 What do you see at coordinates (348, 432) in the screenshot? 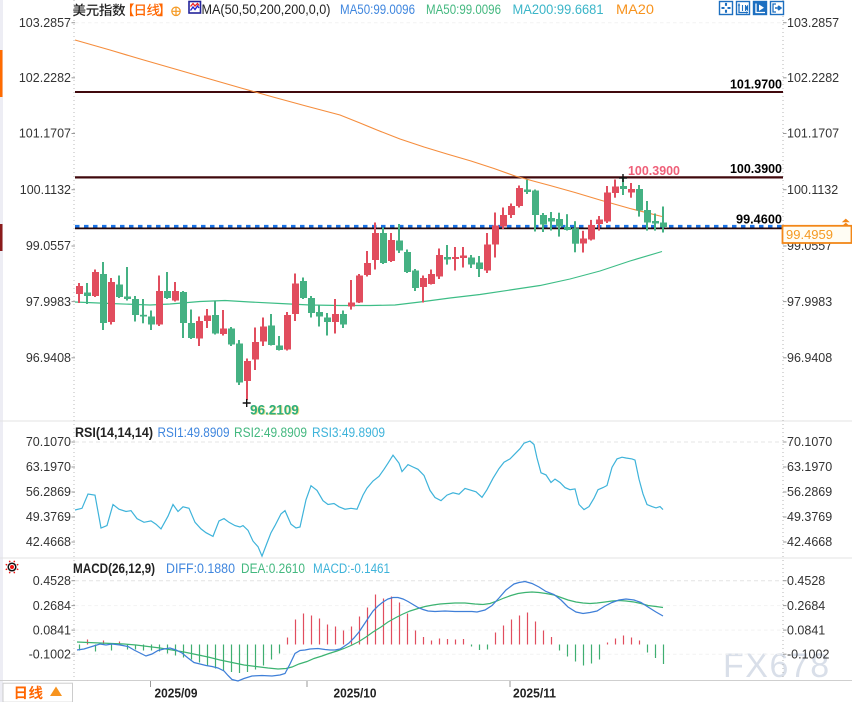
I see `svg-text: RSI3:49.8909` at bounding box center [348, 432].